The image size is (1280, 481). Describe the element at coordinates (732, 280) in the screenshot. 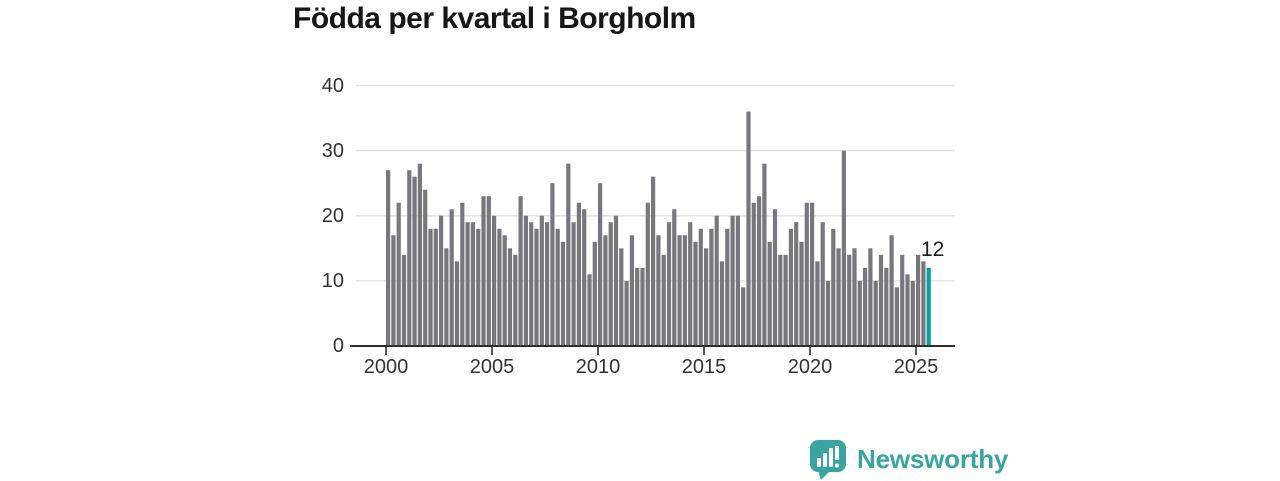

I see `bar-2016-q2` at that location.